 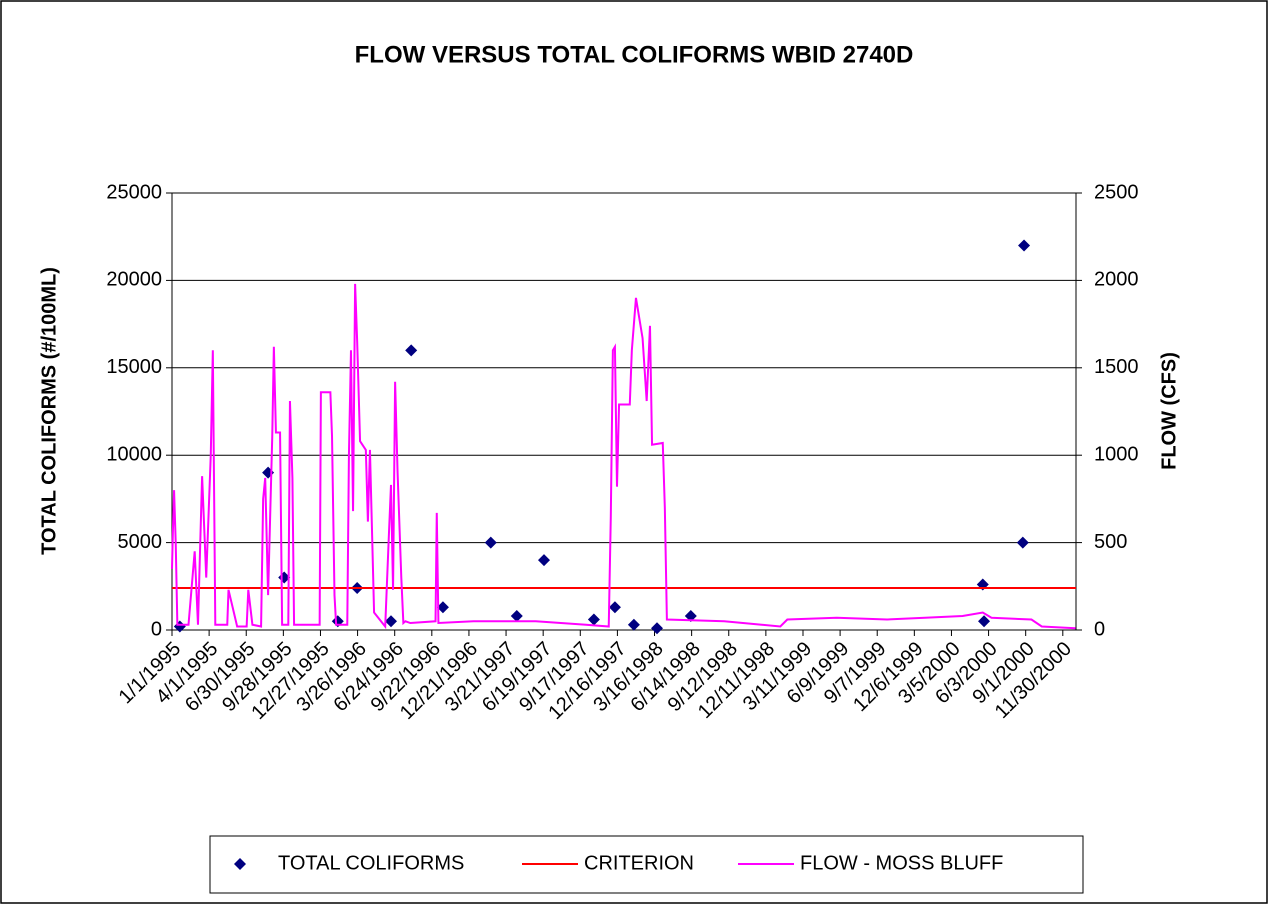 I want to click on y2-tick-label: 500, so click(x=1110, y=542).